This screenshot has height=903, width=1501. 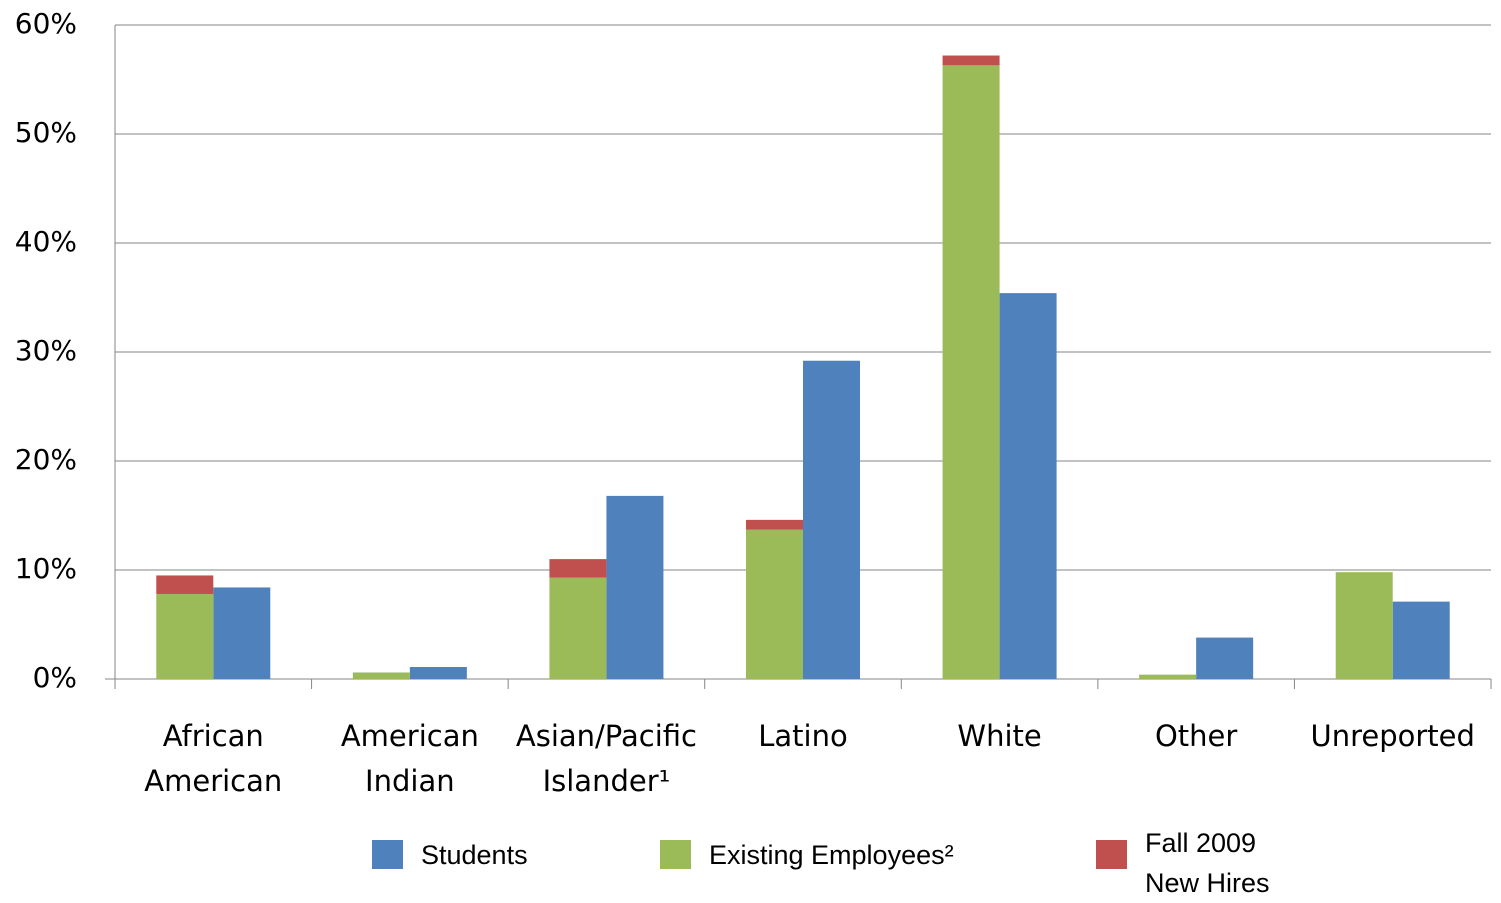 I want to click on y-tick-label: 50%, so click(x=46, y=132).